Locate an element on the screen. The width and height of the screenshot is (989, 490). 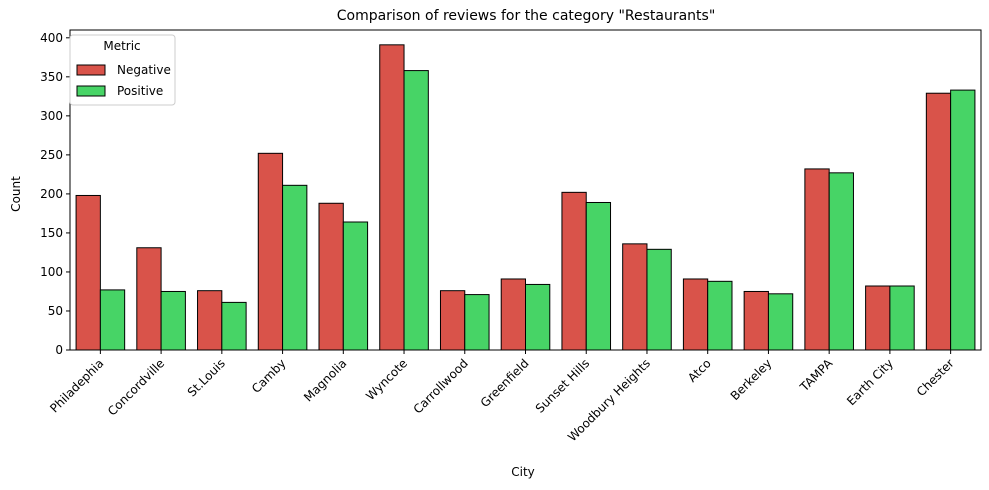
x-tick-label: TAMPA is located at coordinates (816, 375).